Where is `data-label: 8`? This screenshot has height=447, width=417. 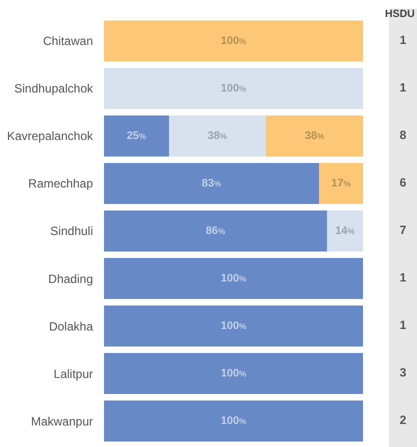
data-label: 8 is located at coordinates (403, 135).